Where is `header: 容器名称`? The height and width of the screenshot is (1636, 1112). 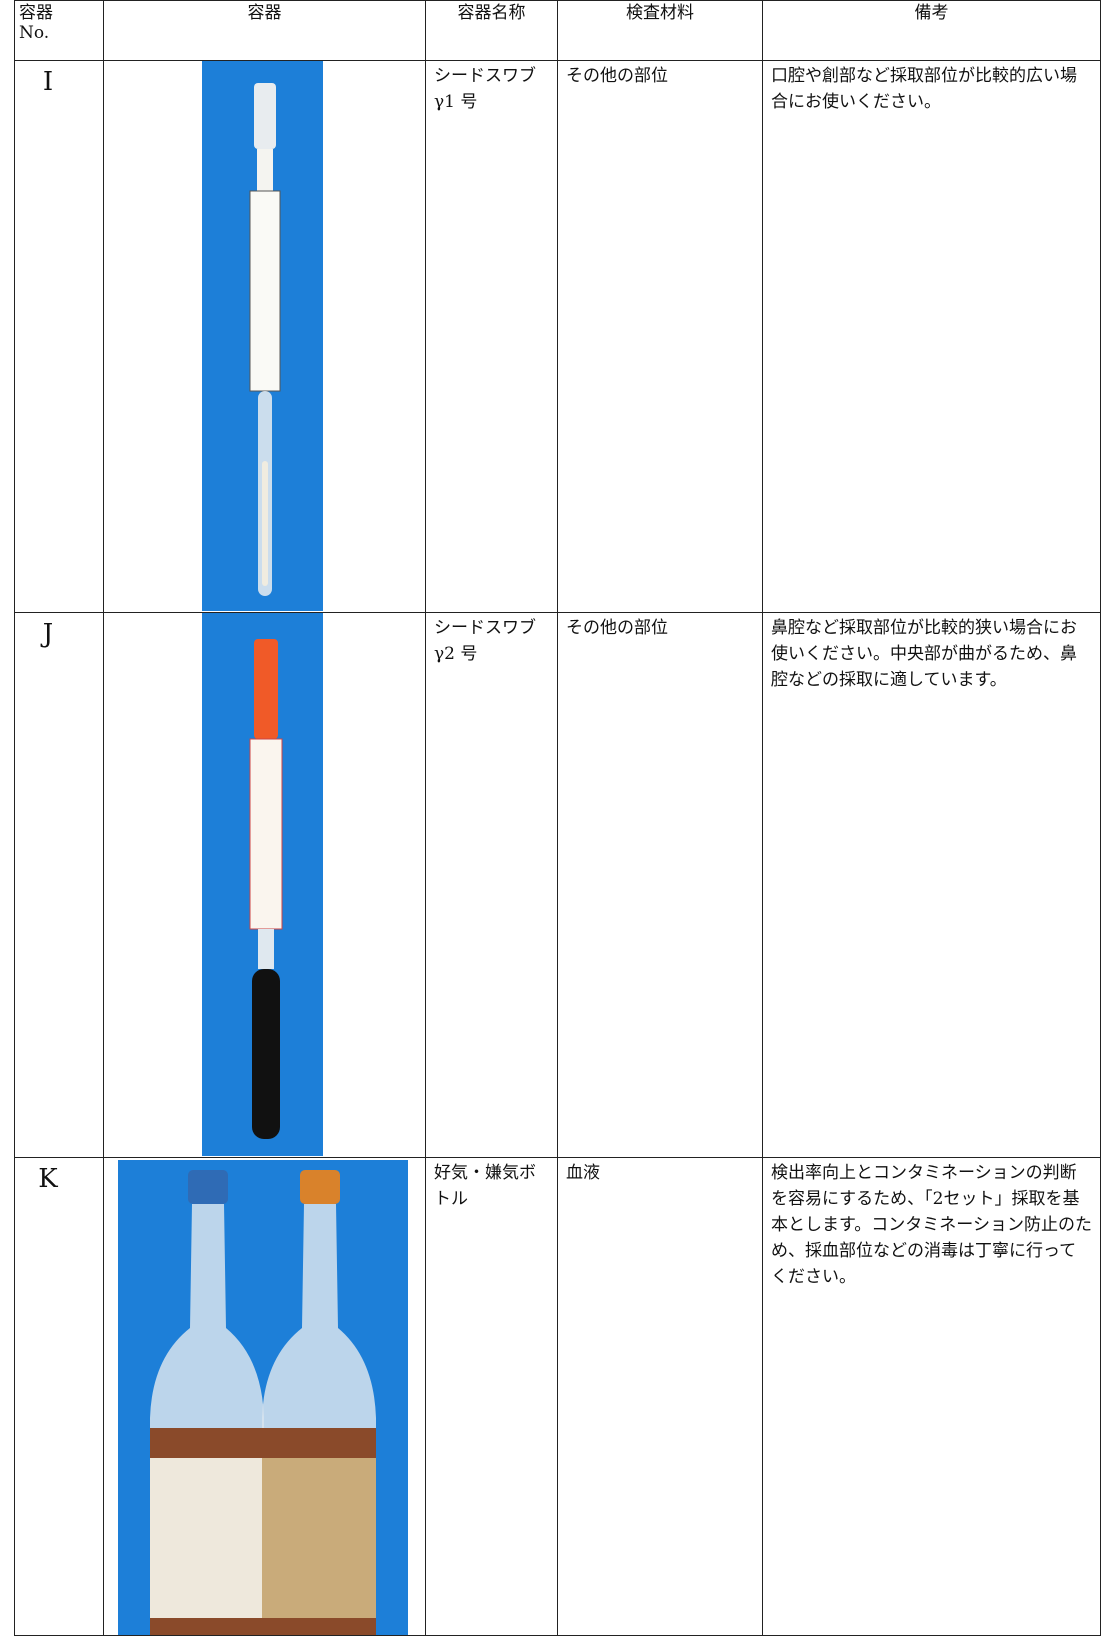
header: 容器名称 is located at coordinates (491, 30).